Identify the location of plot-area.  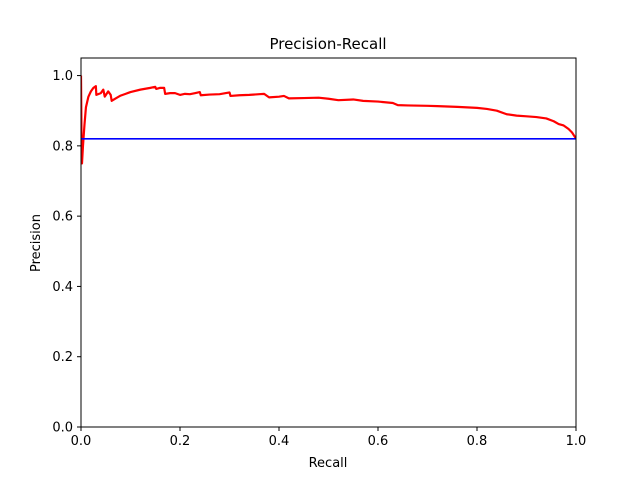
(328, 120).